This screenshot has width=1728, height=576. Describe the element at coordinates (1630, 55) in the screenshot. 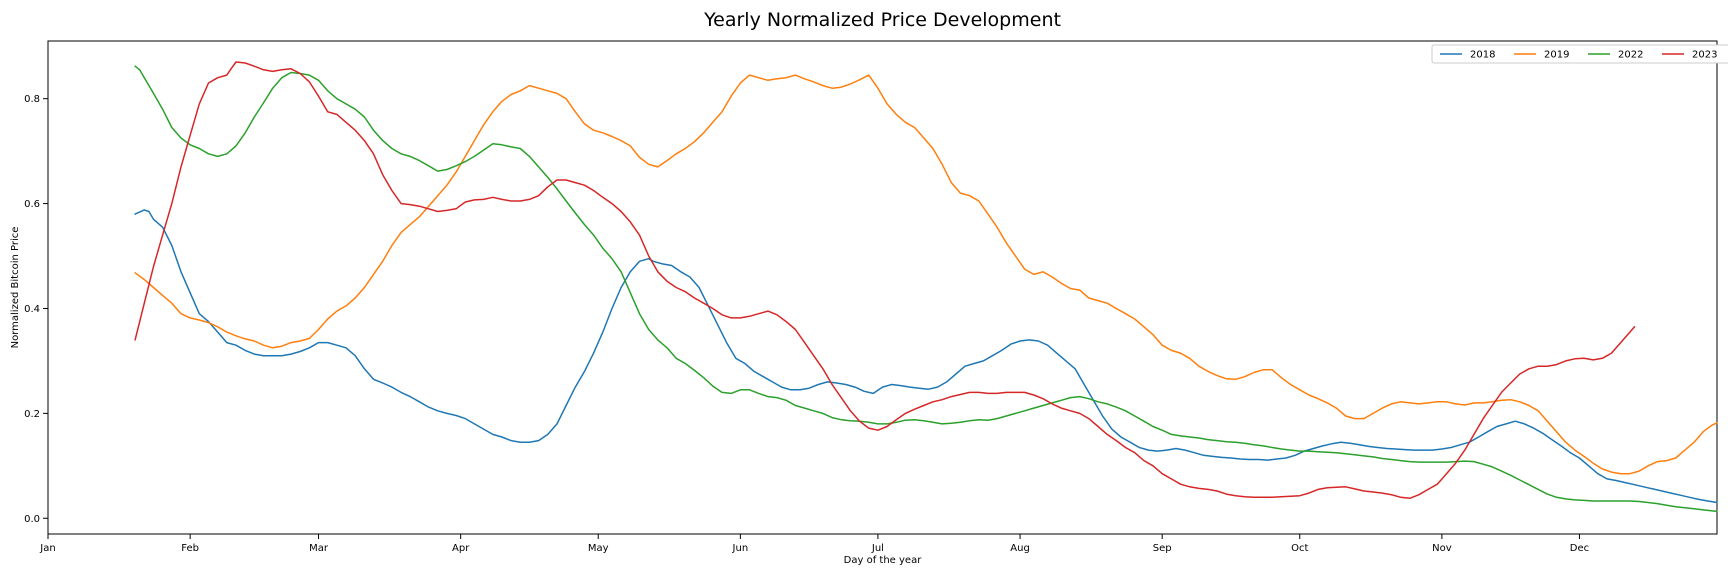

I see `legend-label-2022: 2022` at that location.